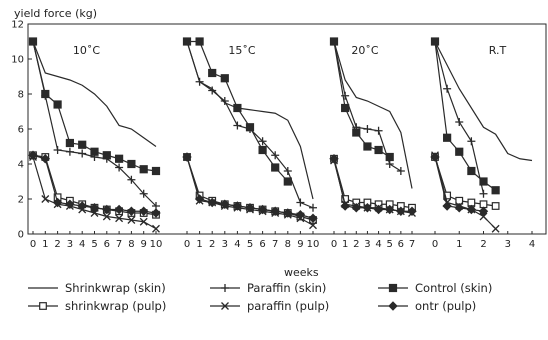  Describe the element at coordinates (21, 200) in the screenshot. I see `y-tick-label: 2` at that location.